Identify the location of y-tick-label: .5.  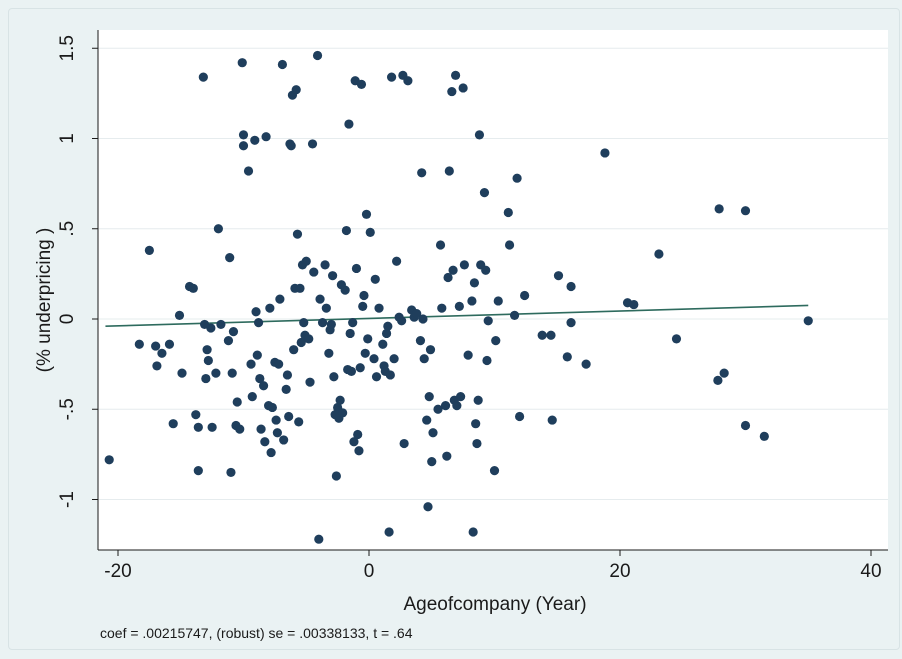
(67, 229).